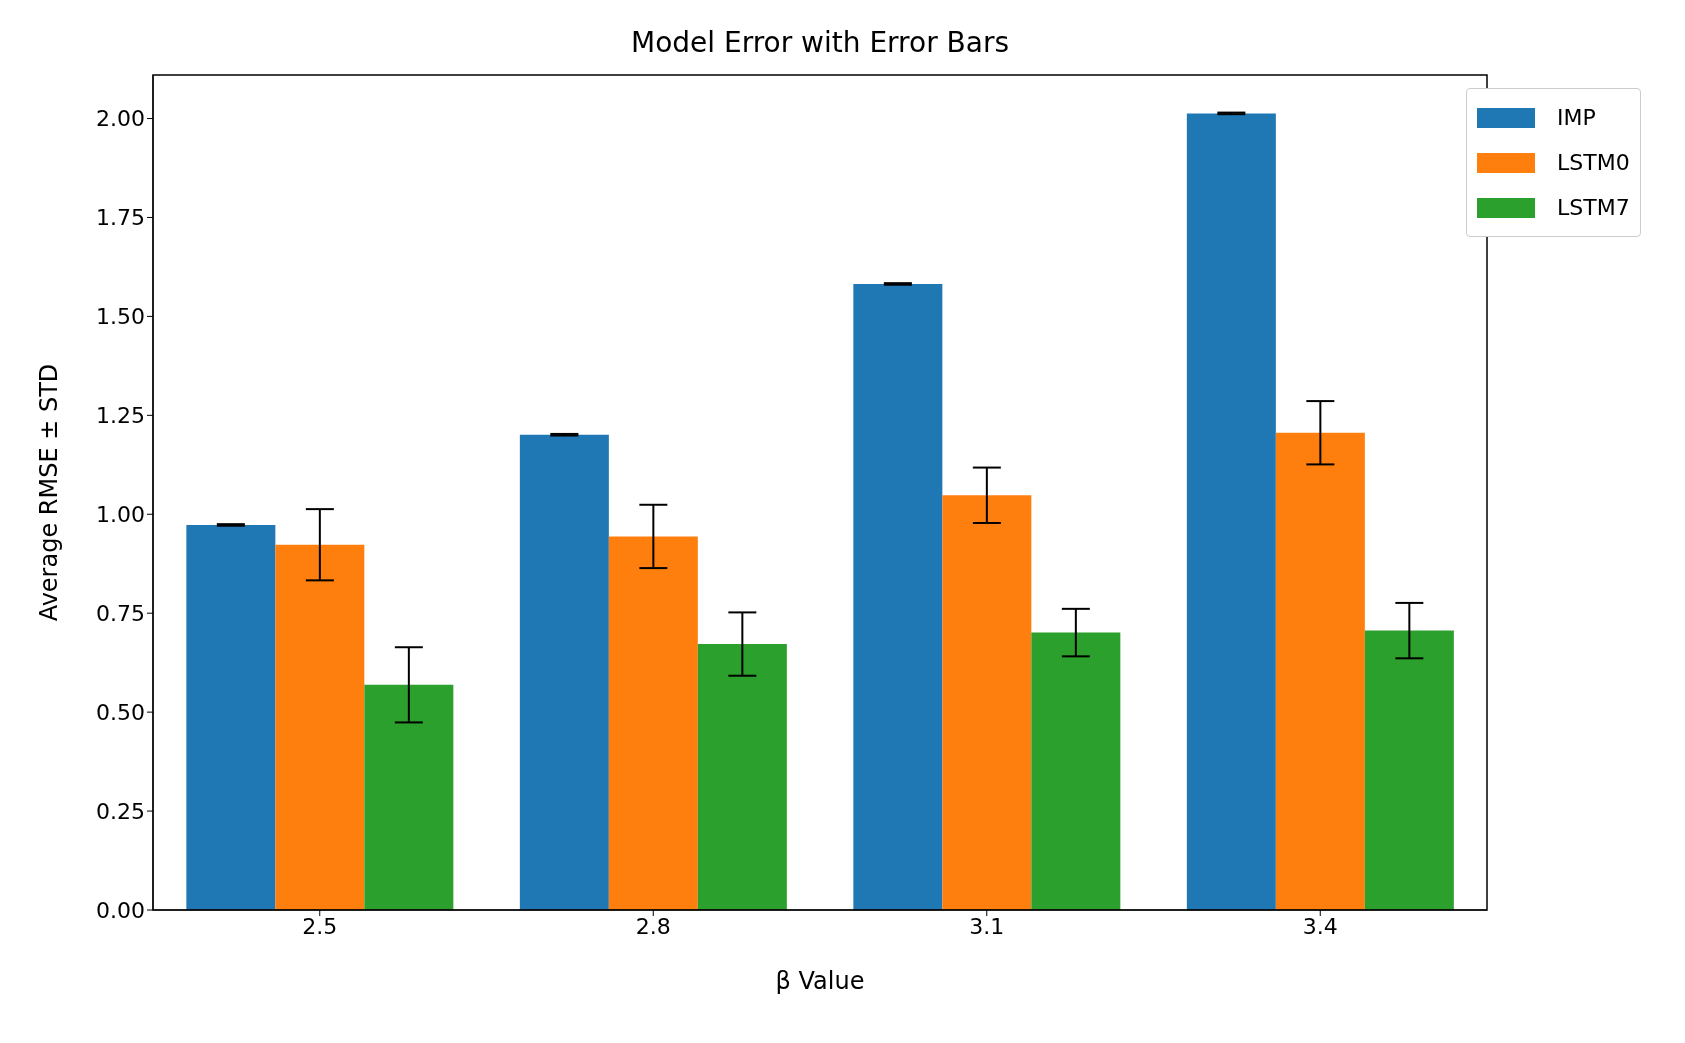 The image size is (1685, 1043). Describe the element at coordinates (819, 42) in the screenshot. I see `chart-title: Model Error with Error Bars` at that location.